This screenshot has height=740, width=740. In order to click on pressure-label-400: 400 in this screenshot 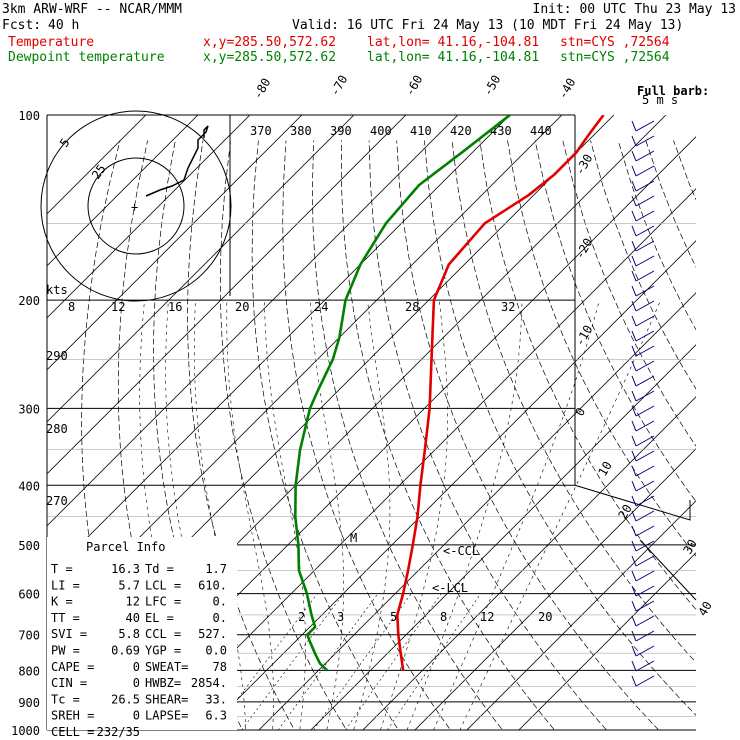, I will do `click(29, 486)`.